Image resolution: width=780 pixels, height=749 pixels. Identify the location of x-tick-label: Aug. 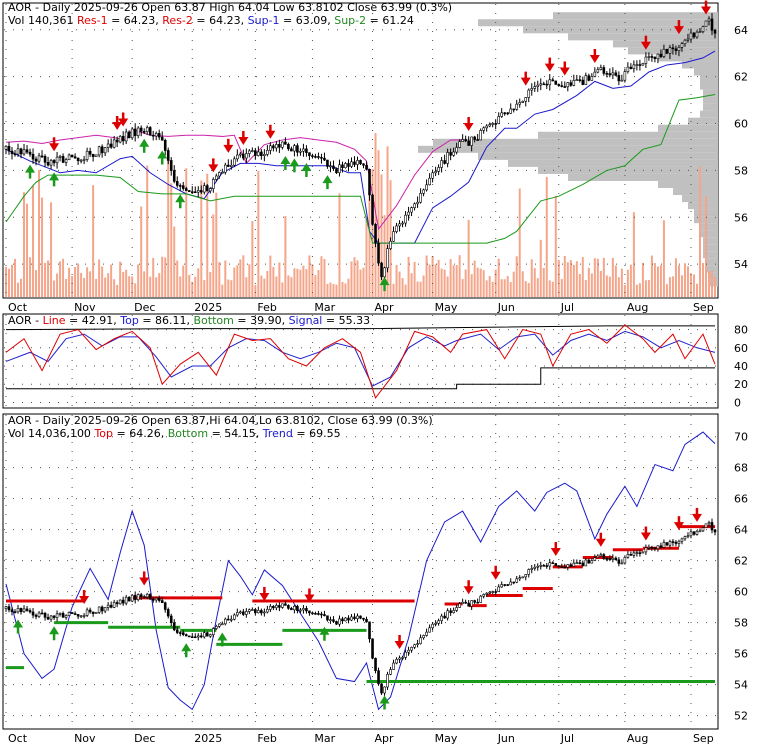
(637, 738).